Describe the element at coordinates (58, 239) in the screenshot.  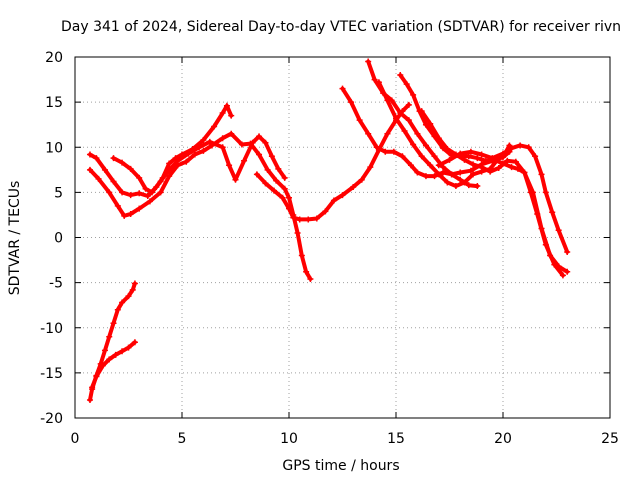
I see `y-tick-label: 0` at that location.